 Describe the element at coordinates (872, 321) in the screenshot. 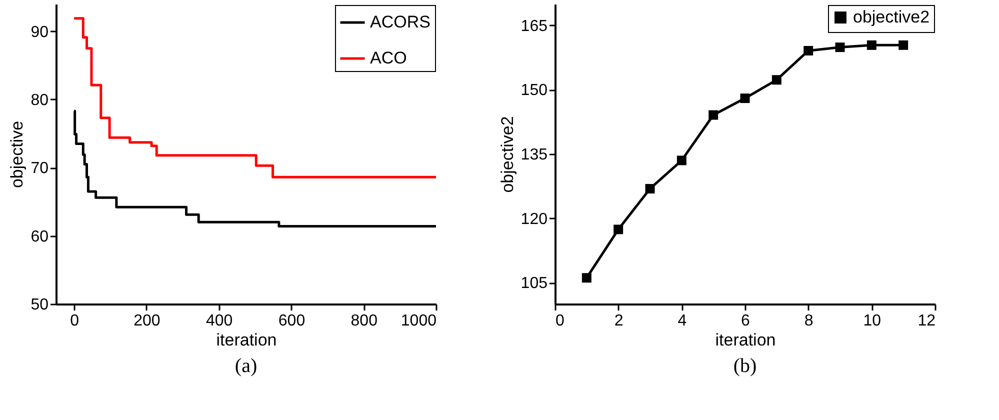

I see `x-tick-label: 10` at that location.